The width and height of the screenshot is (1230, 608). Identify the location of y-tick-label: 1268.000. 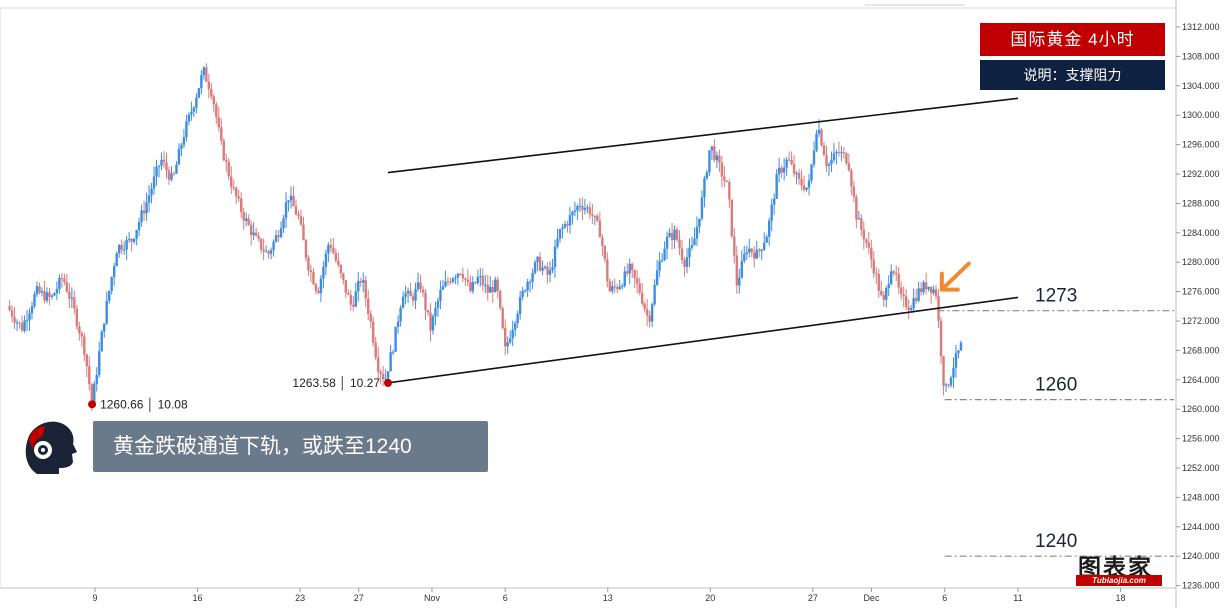
(1201, 350).